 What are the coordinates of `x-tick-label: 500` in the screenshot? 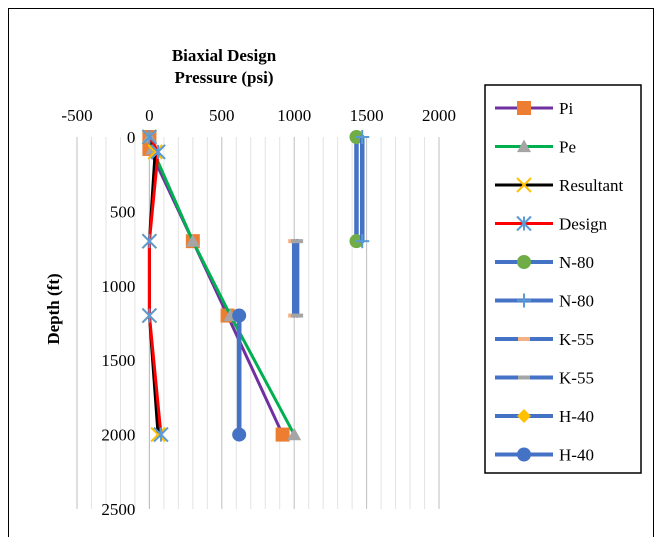 It's located at (222, 115).